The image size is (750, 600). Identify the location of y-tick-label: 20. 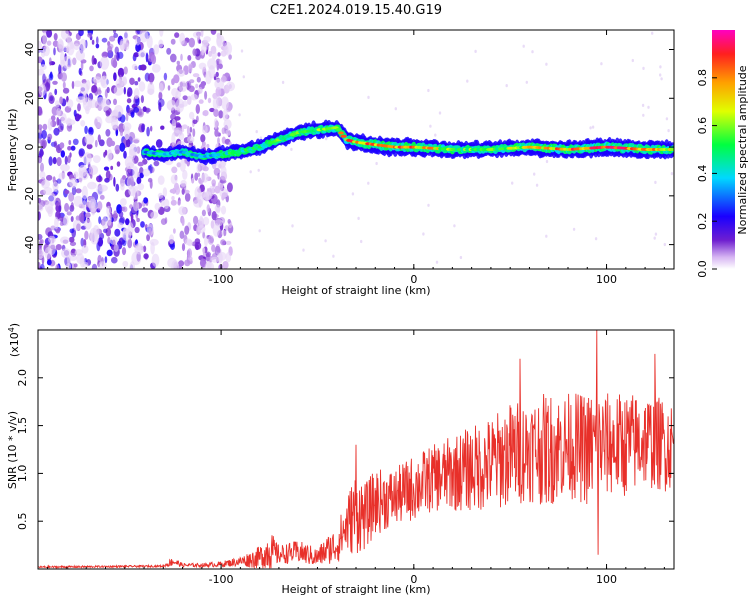
(29, 98).